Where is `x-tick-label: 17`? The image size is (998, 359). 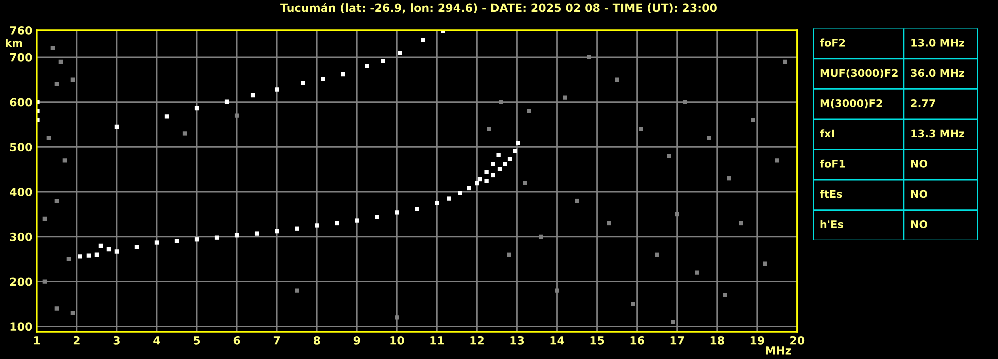 x-tick-label: 17 is located at coordinates (677, 340).